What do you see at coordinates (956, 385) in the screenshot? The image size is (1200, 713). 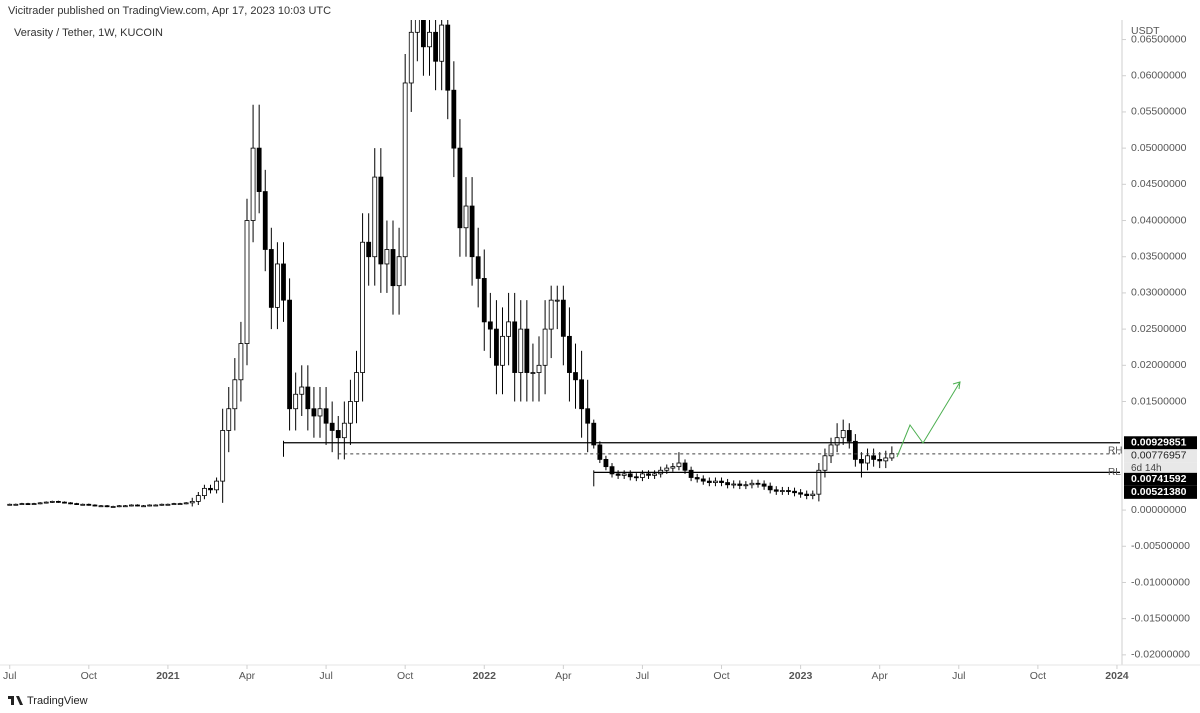 I see `projection-arrow-head` at bounding box center [956, 385].